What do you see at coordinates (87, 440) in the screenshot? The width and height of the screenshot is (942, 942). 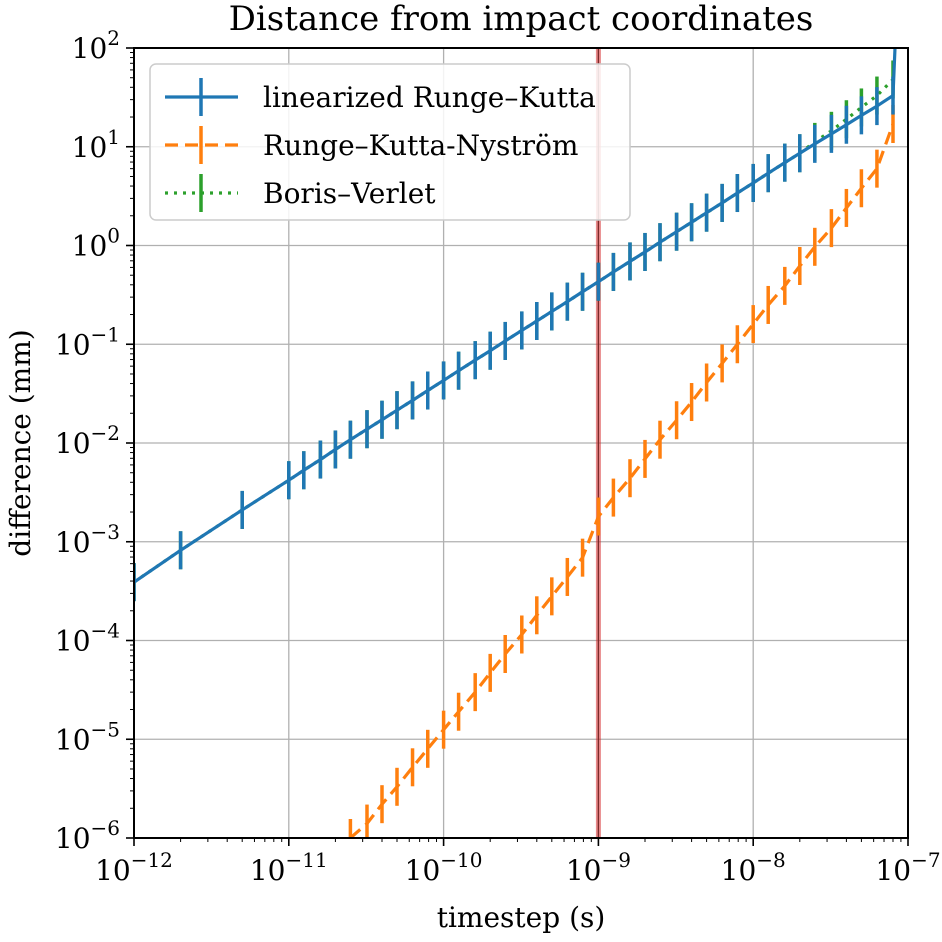 I see `y-tick-label: 10⁻²` at bounding box center [87, 440].